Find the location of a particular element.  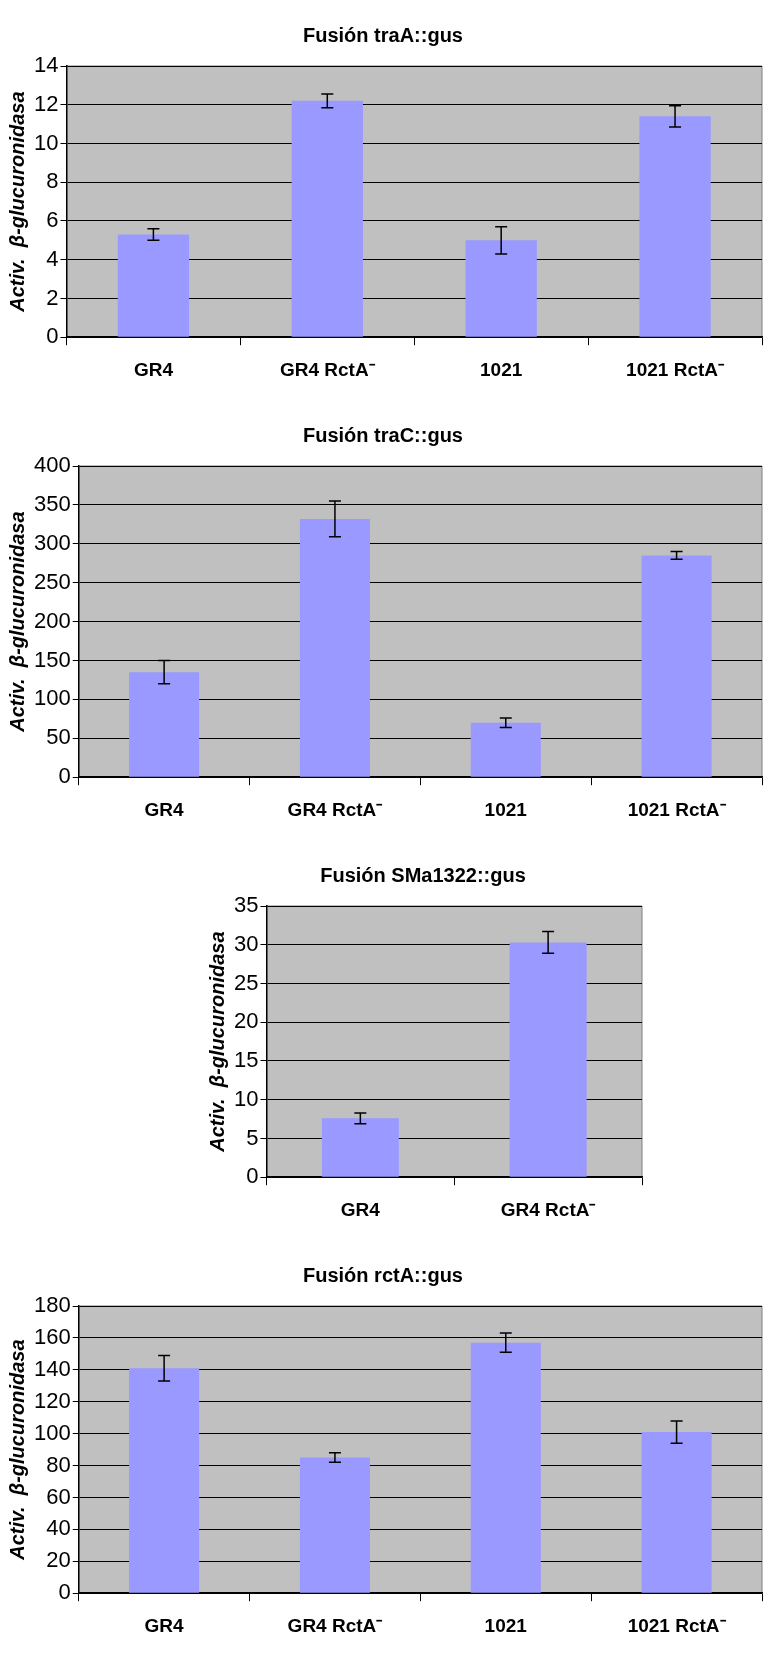

y-tick-label: 400 is located at coordinates (52, 465).